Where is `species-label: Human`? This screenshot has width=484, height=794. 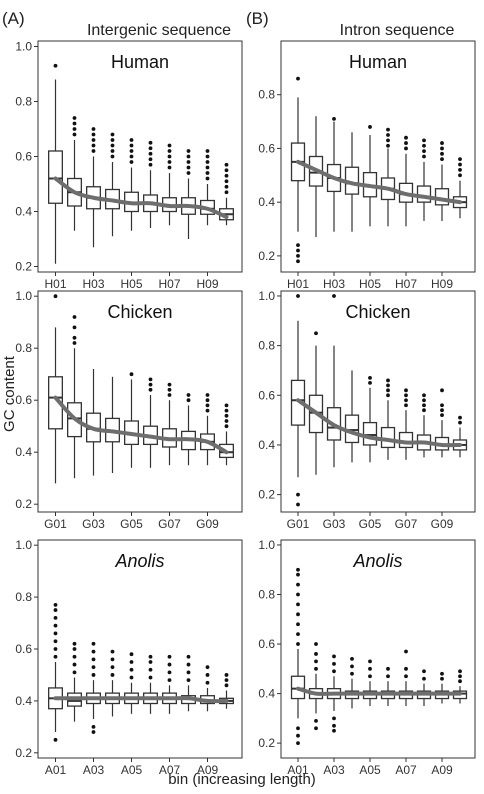 species-label: Human is located at coordinates (378, 62).